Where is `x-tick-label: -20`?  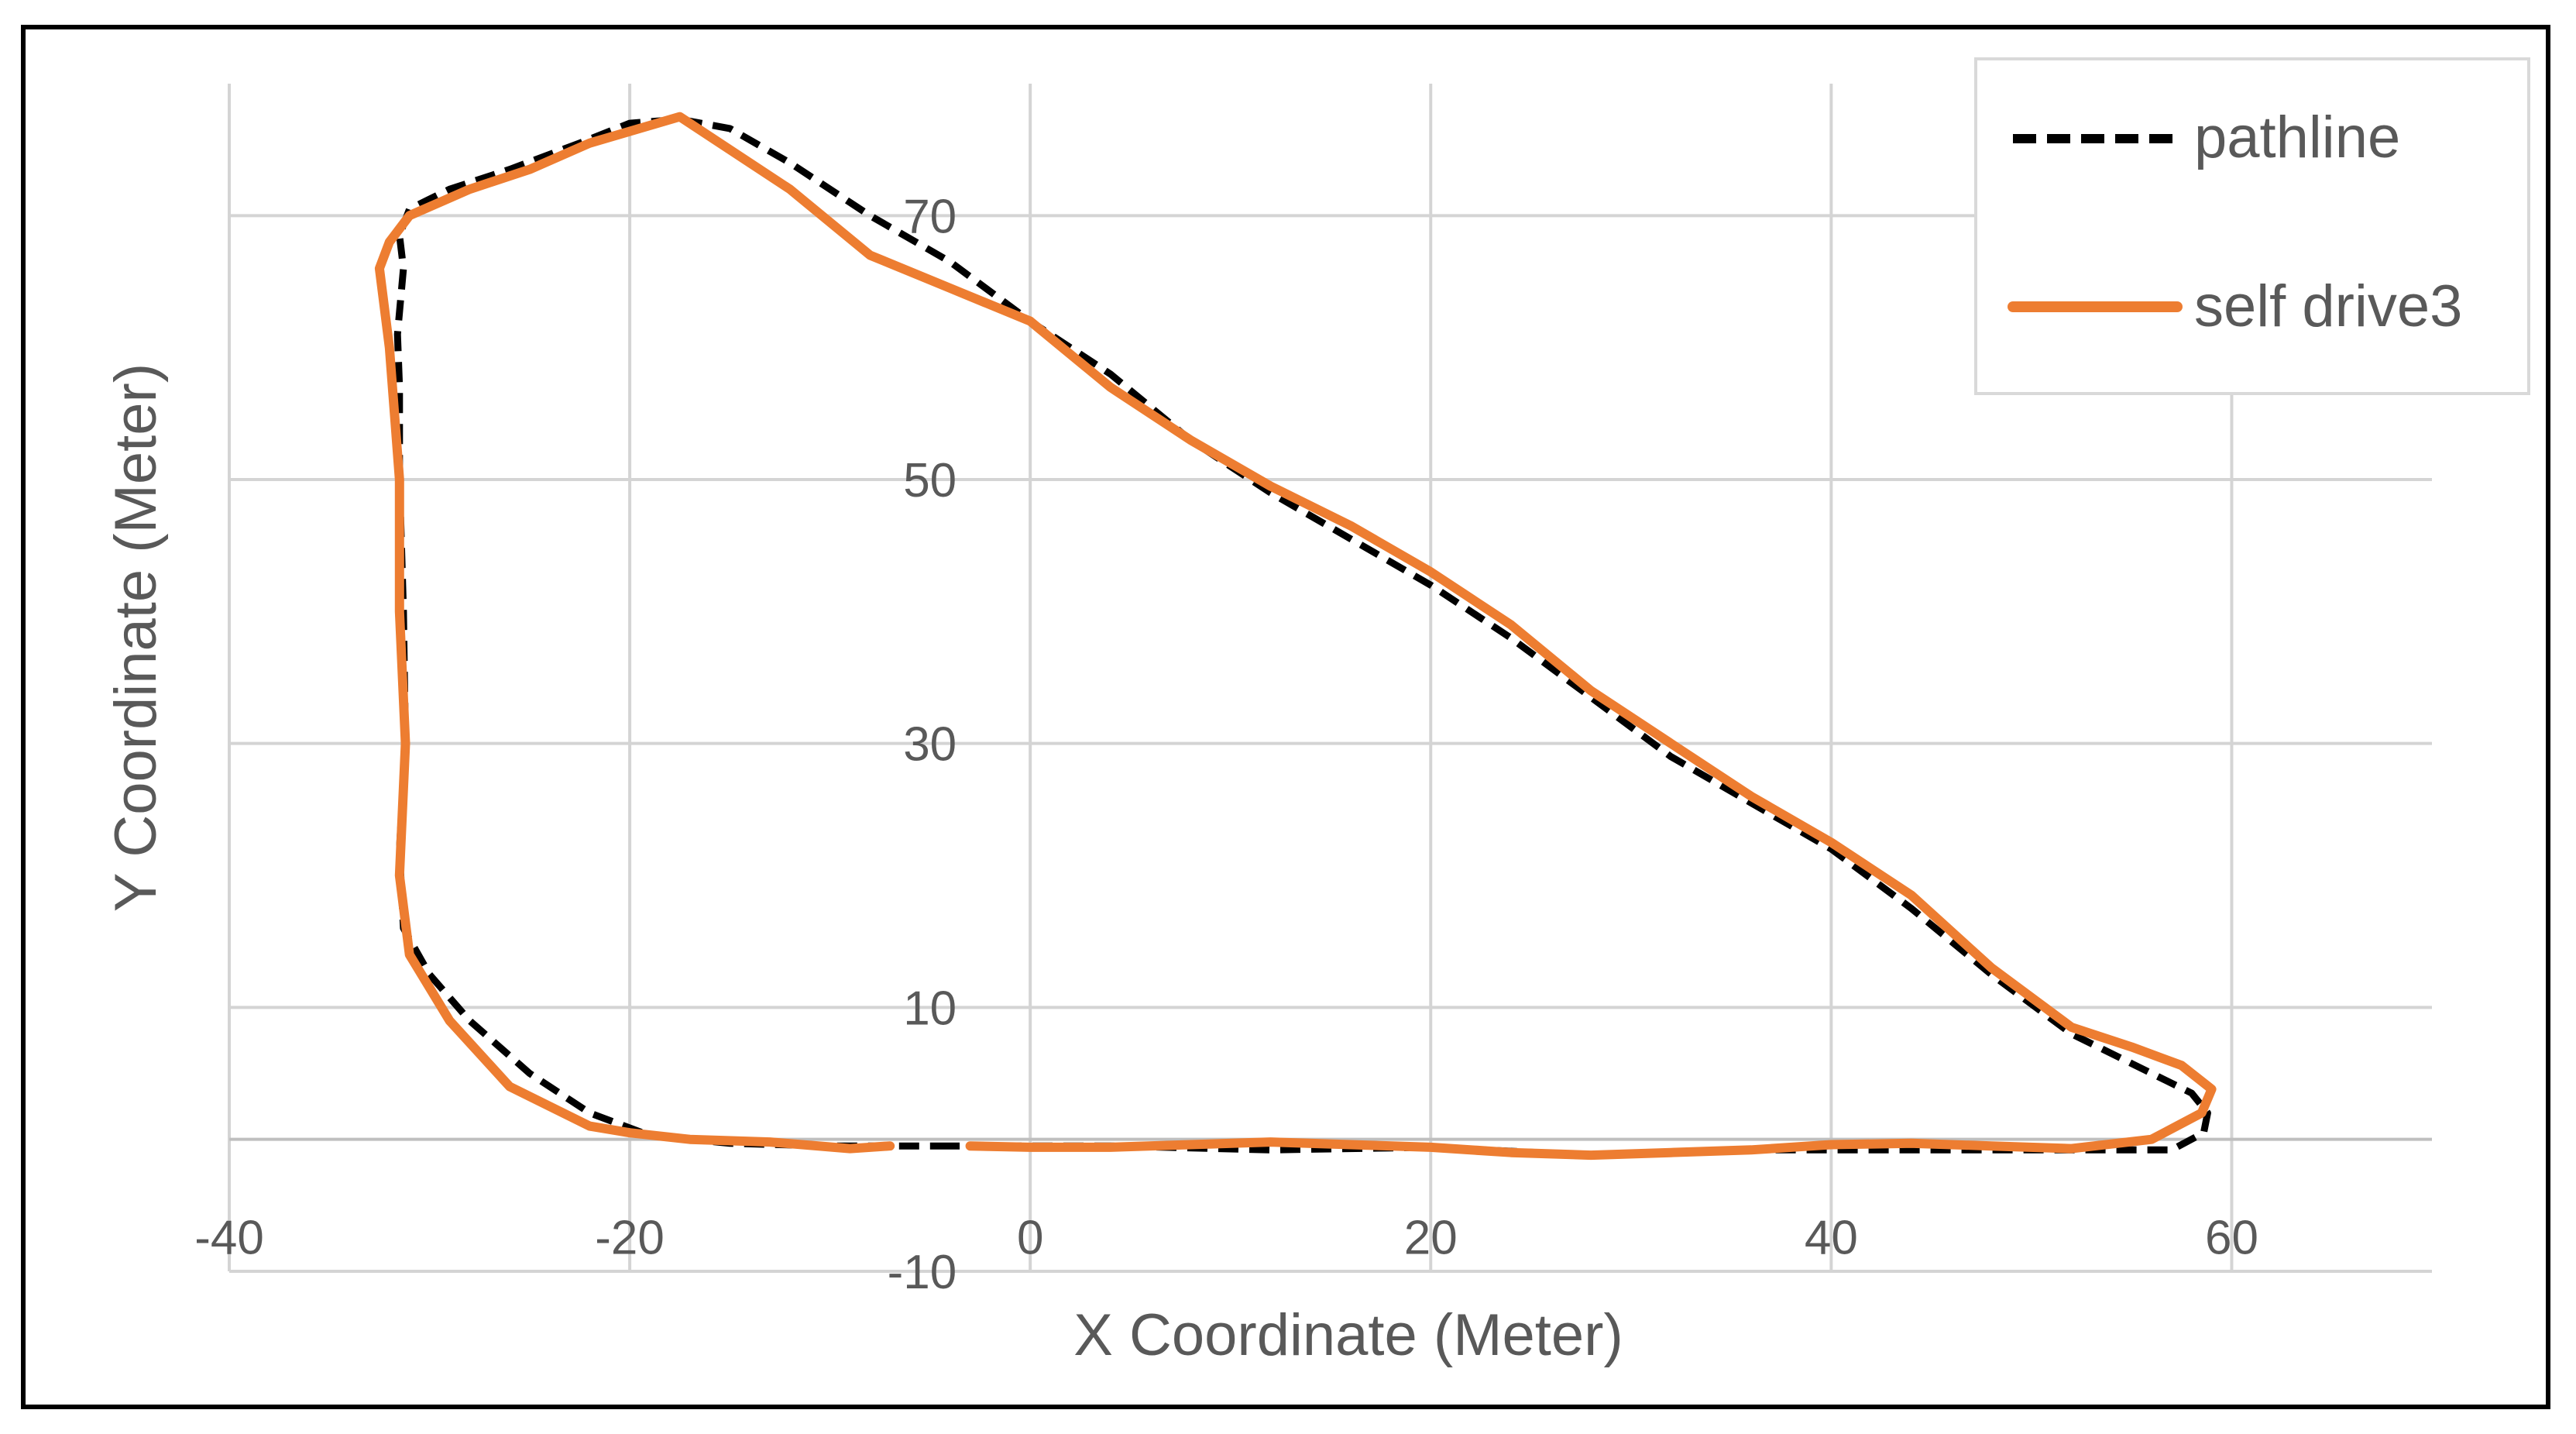 x-tick-label: -20 is located at coordinates (630, 1238).